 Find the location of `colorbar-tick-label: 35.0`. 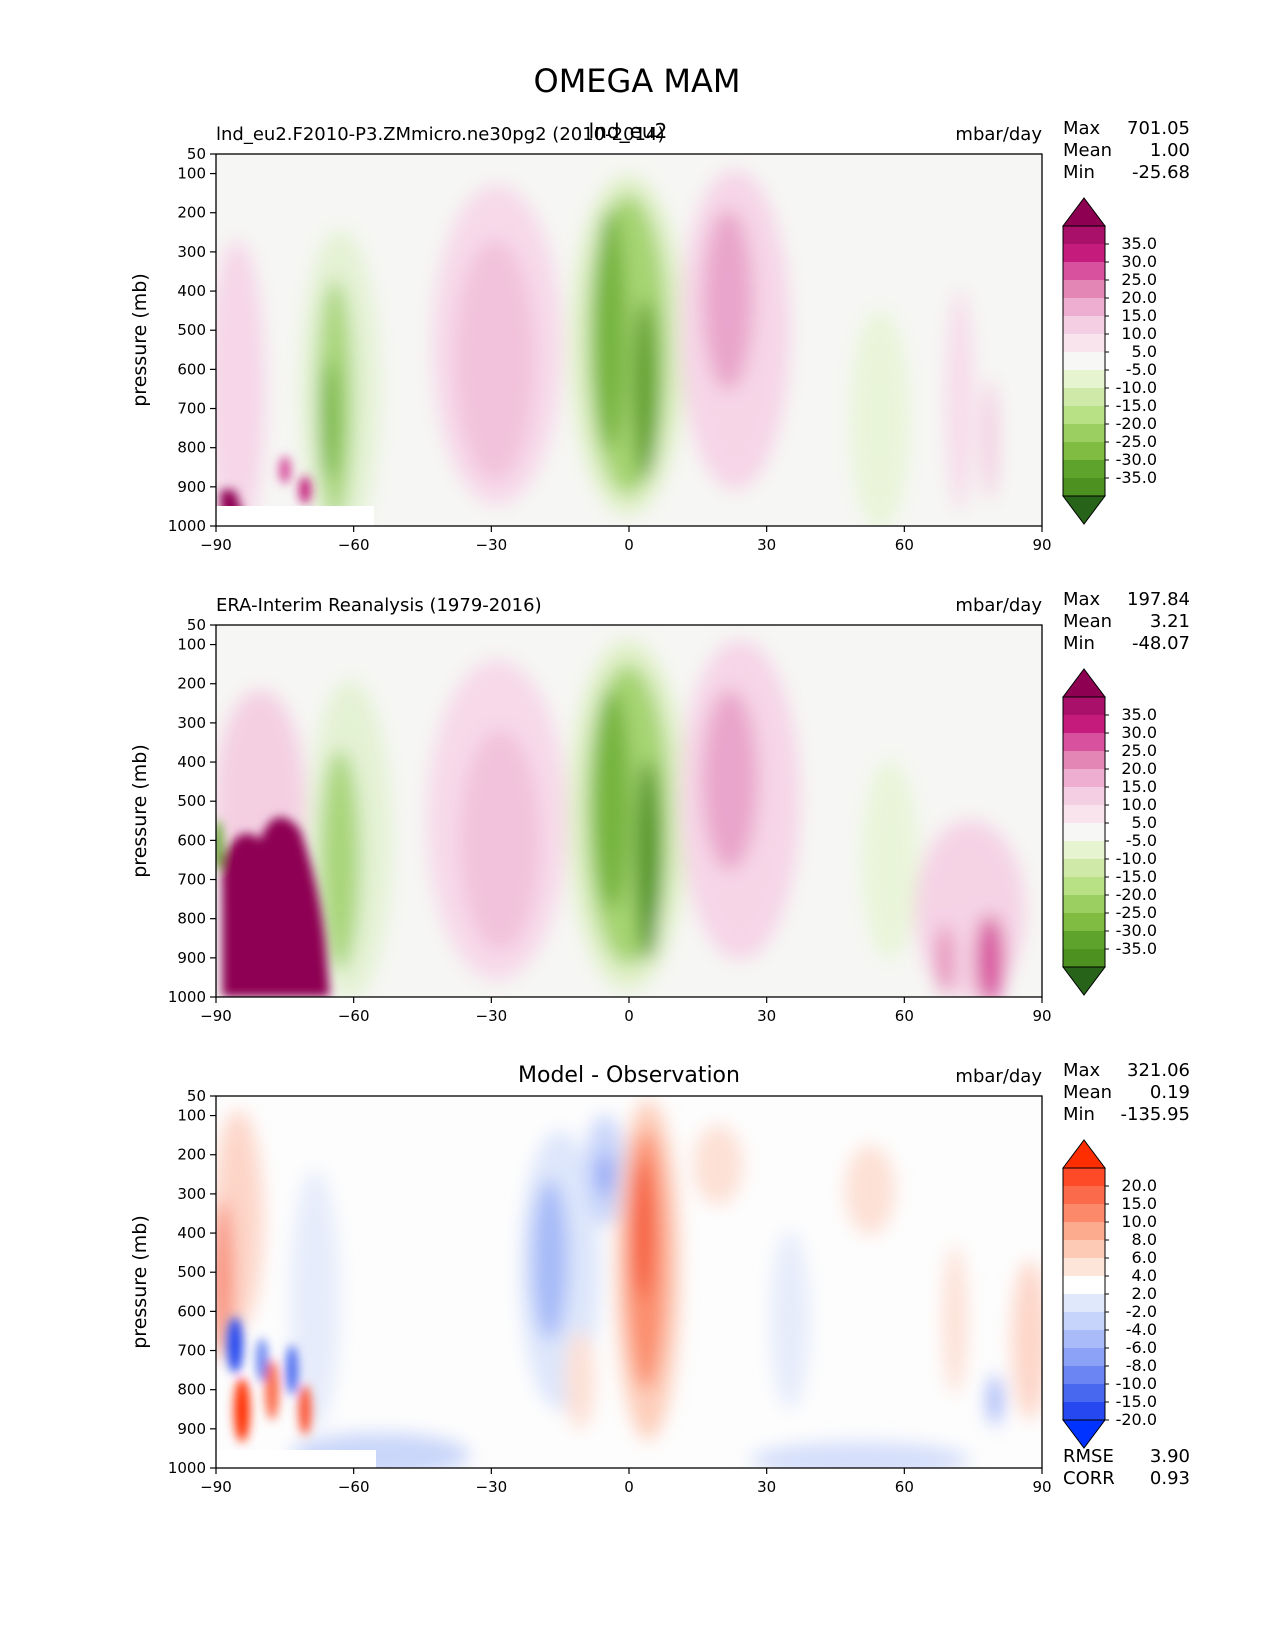

colorbar-tick-label: 35.0 is located at coordinates (1139, 714).